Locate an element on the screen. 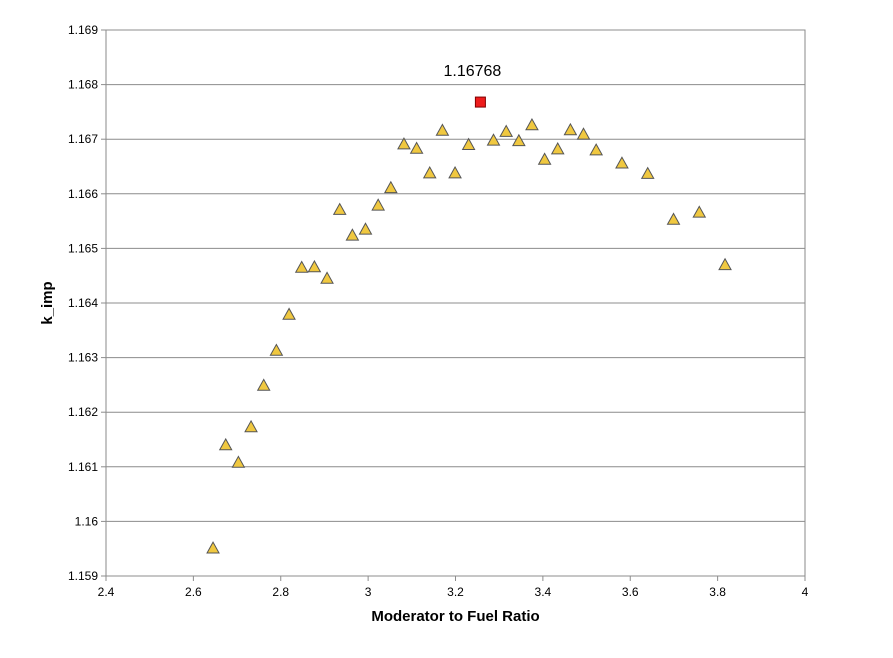  x-tick-labels: 2.4 2.6 2.8 3 3.2 3.4 3.6 3.8 4 is located at coordinates (453, 592).